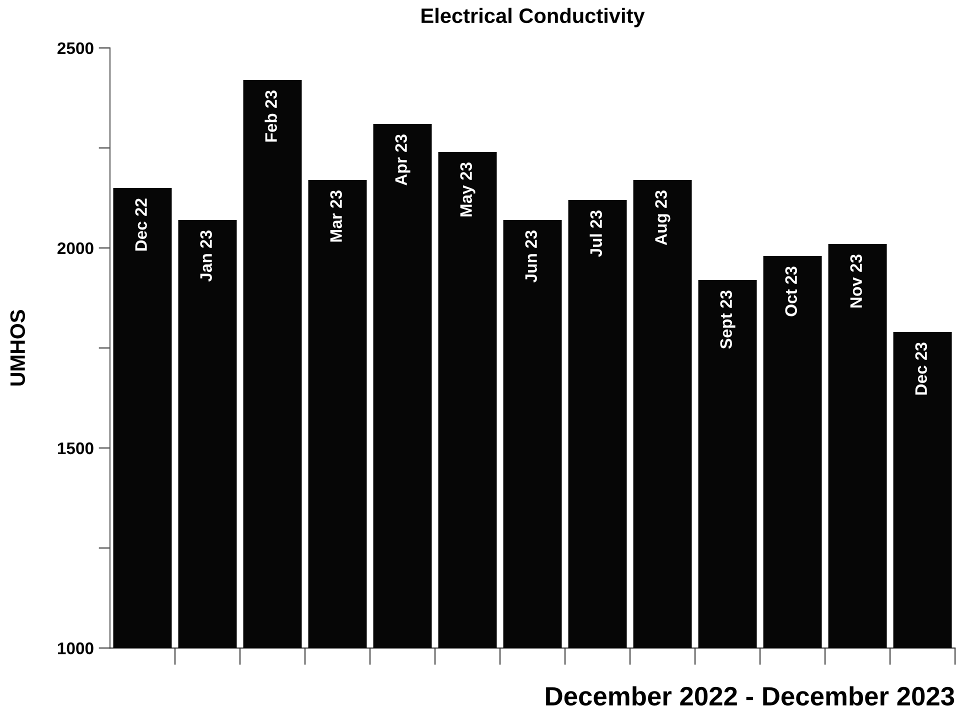  Describe the element at coordinates (728, 319) in the screenshot. I see `x-tick-label: Sept 23` at that location.